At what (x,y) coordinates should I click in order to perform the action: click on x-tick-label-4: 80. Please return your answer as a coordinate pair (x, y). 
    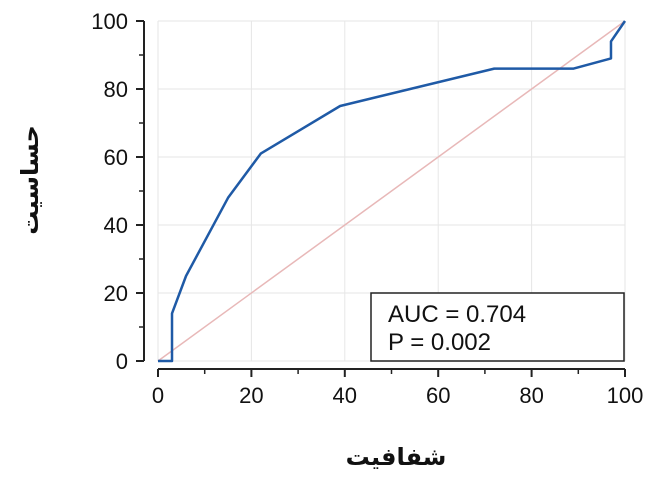
    Looking at the image, I should click on (531, 395).